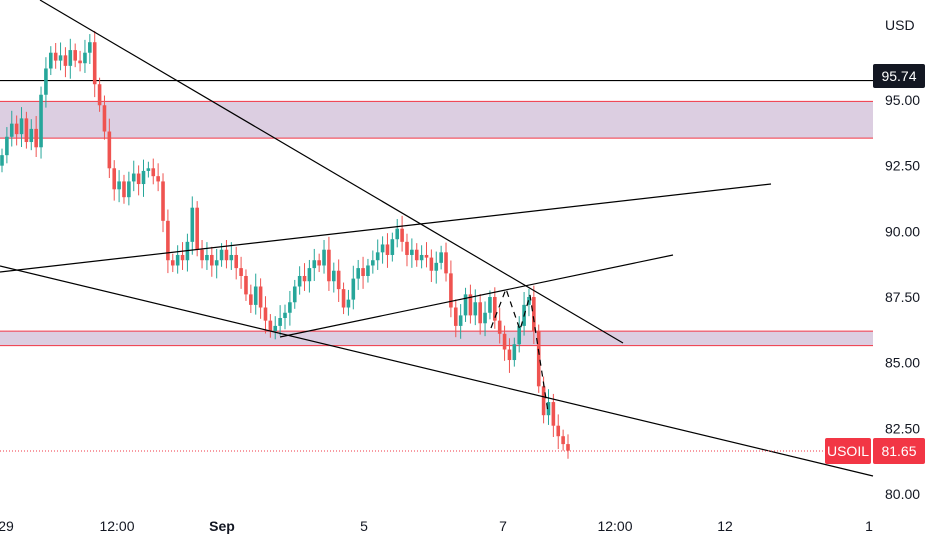  I want to click on time-axis: 29 12:00 Sep 5 7 12:00 12 1, so click(436, 526).